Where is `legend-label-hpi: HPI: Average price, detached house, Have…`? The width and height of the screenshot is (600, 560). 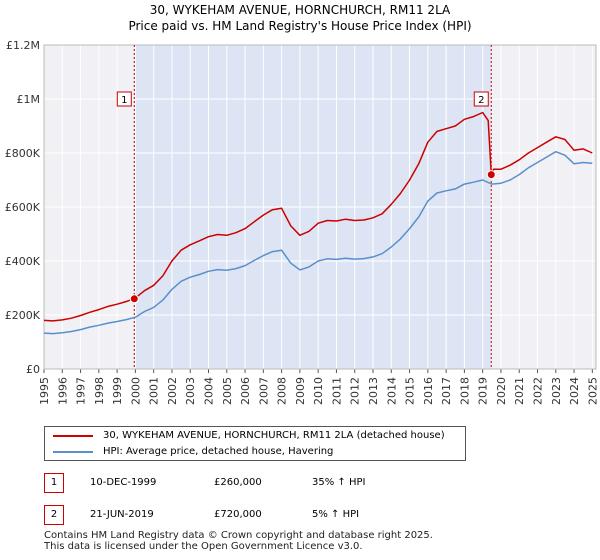 legend-label-hpi: HPI: Average price, detached house, Have… is located at coordinates (218, 451).